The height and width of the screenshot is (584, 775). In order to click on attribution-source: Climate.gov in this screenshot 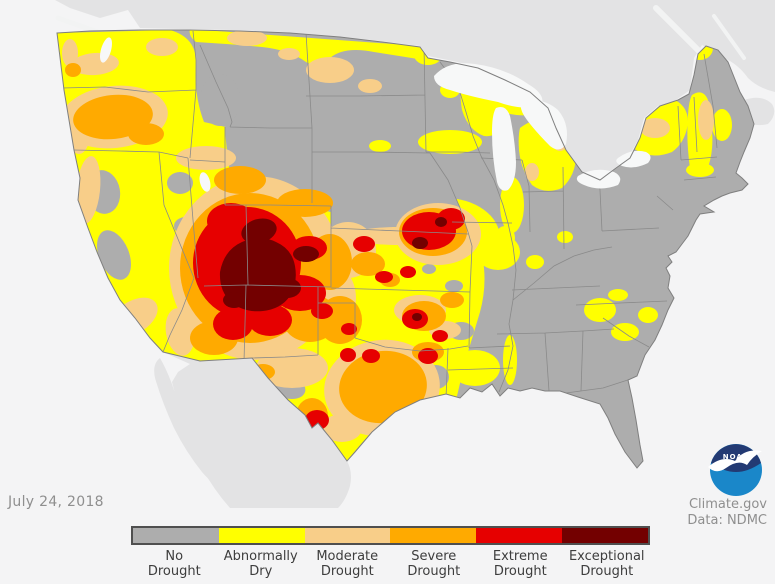, I will do `click(727, 504)`.